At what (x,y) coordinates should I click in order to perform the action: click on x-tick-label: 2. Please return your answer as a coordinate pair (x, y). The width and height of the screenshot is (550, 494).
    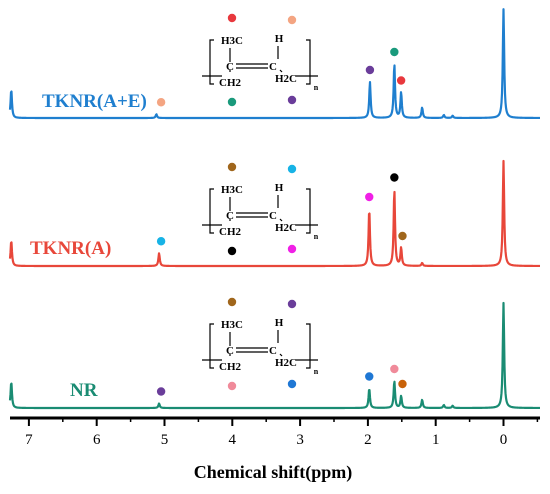
    Looking at the image, I should click on (368, 440).